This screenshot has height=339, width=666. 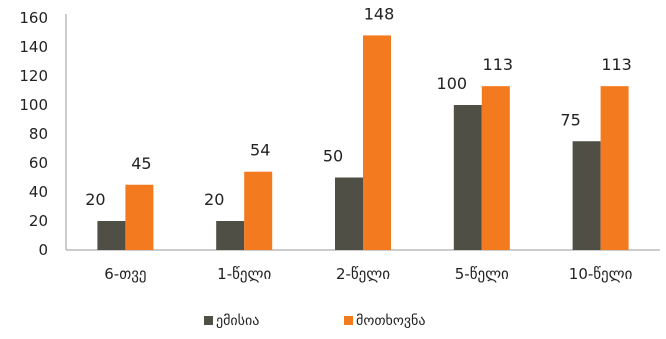 I want to click on data-label: 45, so click(x=141, y=163).